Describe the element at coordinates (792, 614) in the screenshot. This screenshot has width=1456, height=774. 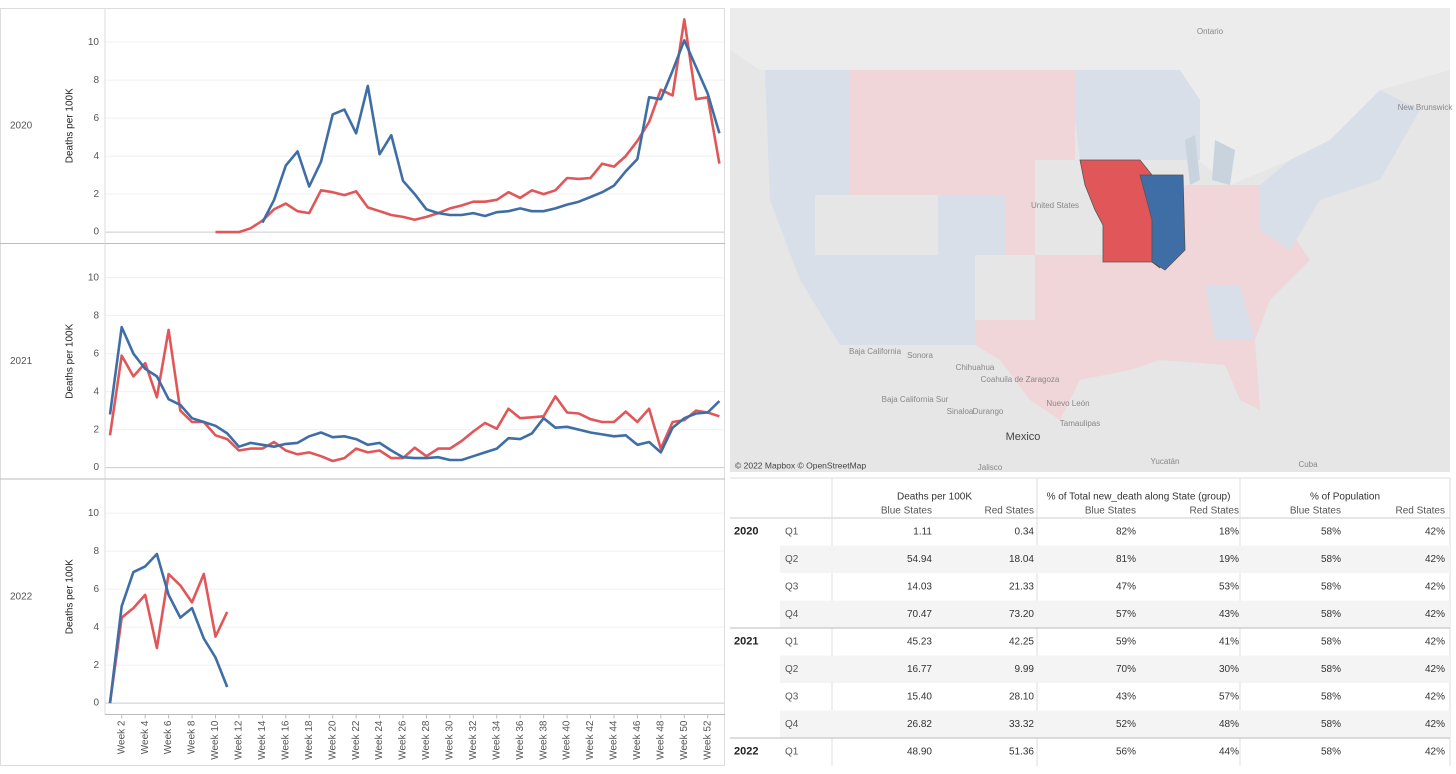
I see `quarter-label: Q4` at that location.